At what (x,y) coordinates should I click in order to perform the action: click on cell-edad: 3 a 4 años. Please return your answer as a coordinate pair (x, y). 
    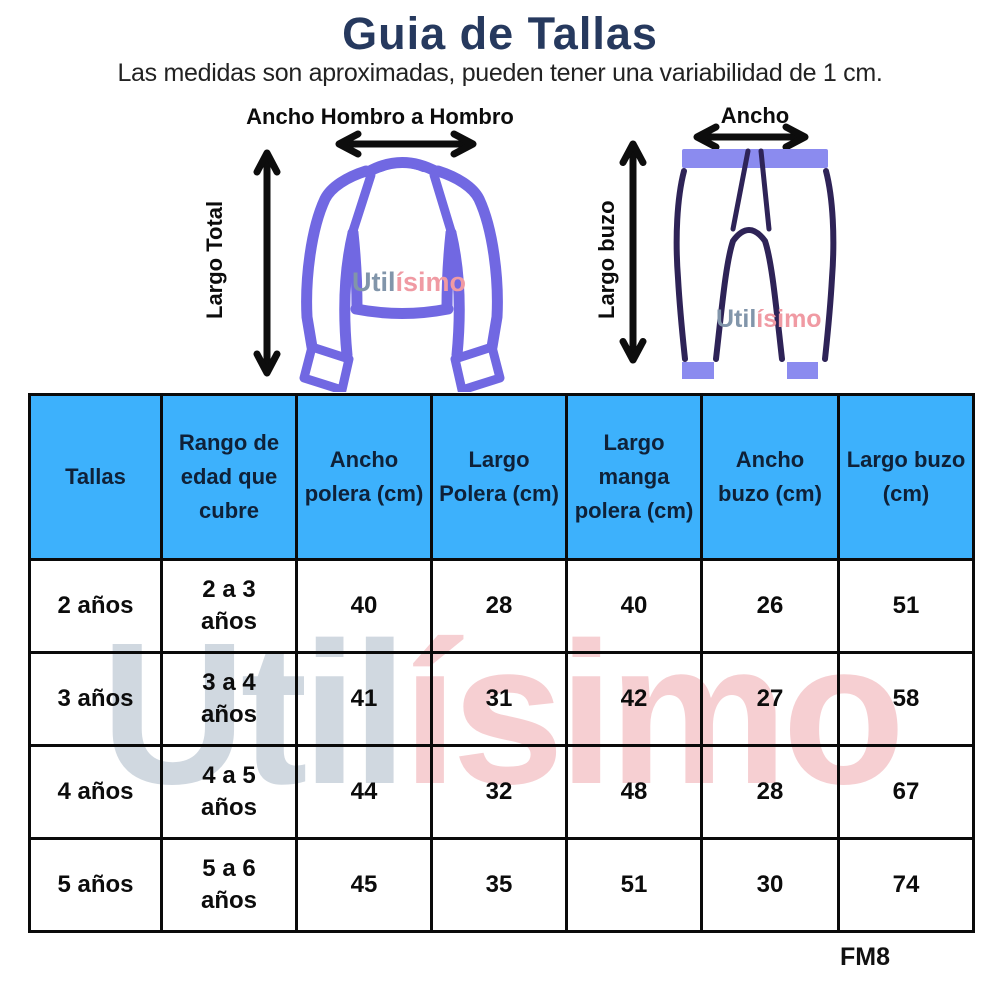
    Looking at the image, I should click on (229, 699).